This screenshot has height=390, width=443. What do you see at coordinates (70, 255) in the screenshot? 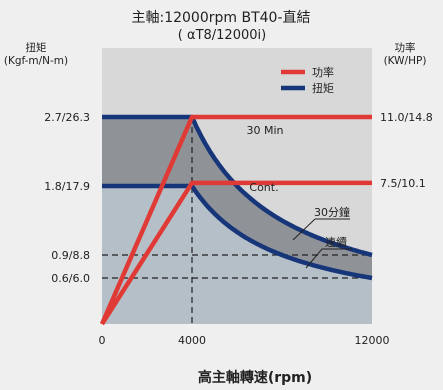
I see `y-left-tick-2: 0.9/8.8` at bounding box center [70, 255].